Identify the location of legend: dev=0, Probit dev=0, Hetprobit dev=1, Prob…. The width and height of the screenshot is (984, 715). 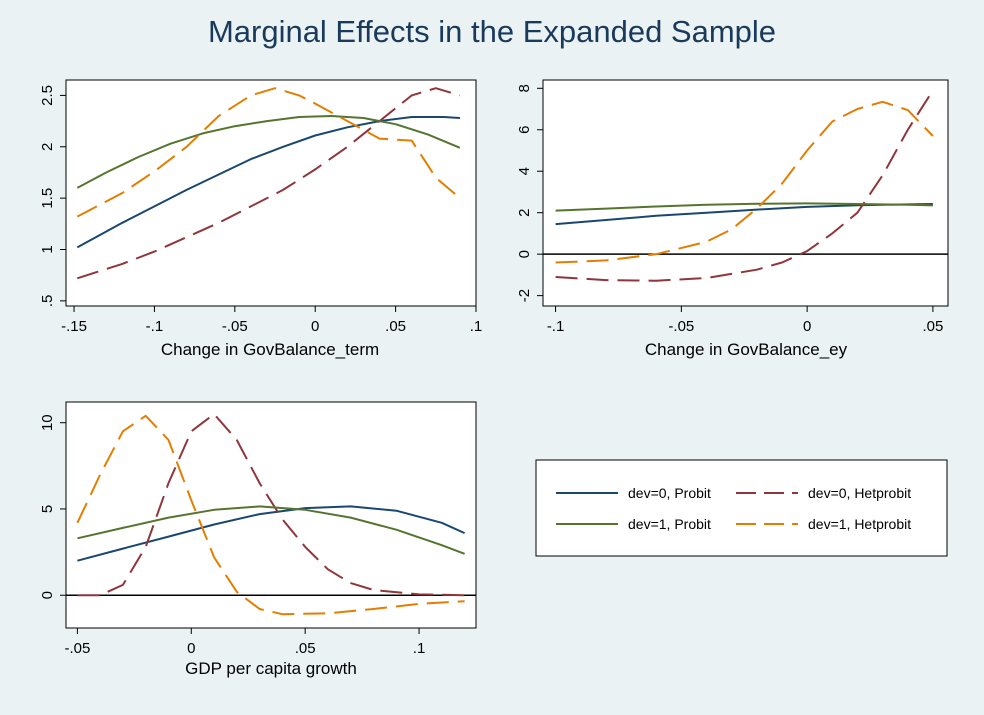
(741, 508).